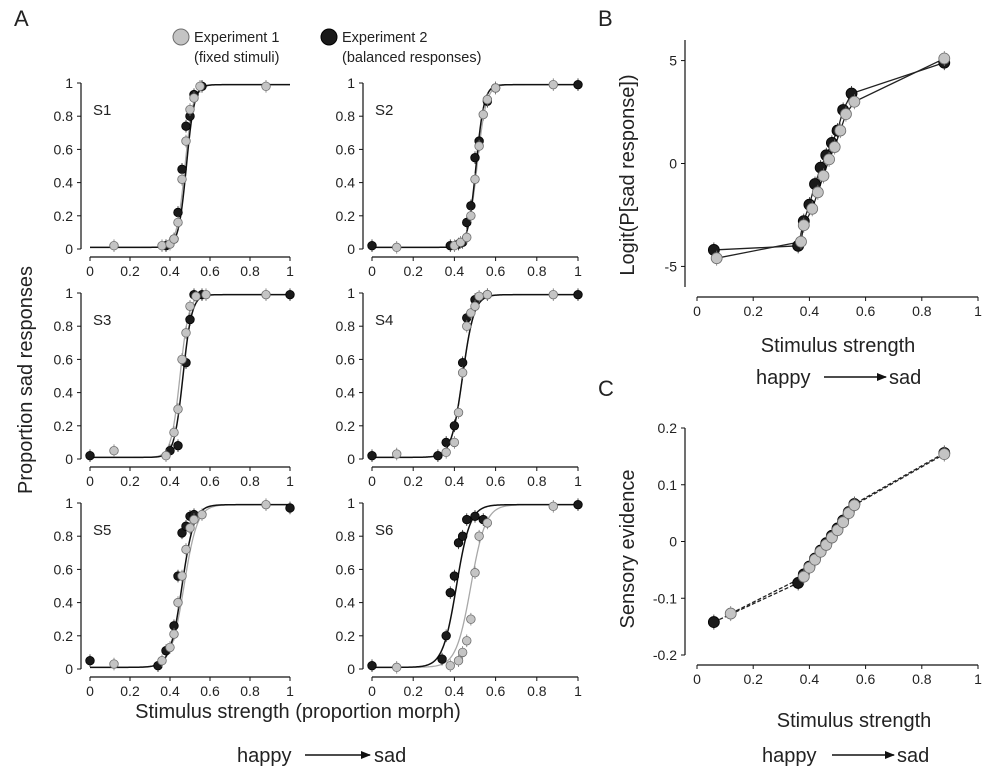 Image resolution: width=985 pixels, height=772 pixels. What do you see at coordinates (459, 177) in the screenshot?
I see `panel-s2: 0 0.2 0.4 0.6 0.8 1 0 0.2 0.4 0.6 0.8 1 S2` at bounding box center [459, 177].